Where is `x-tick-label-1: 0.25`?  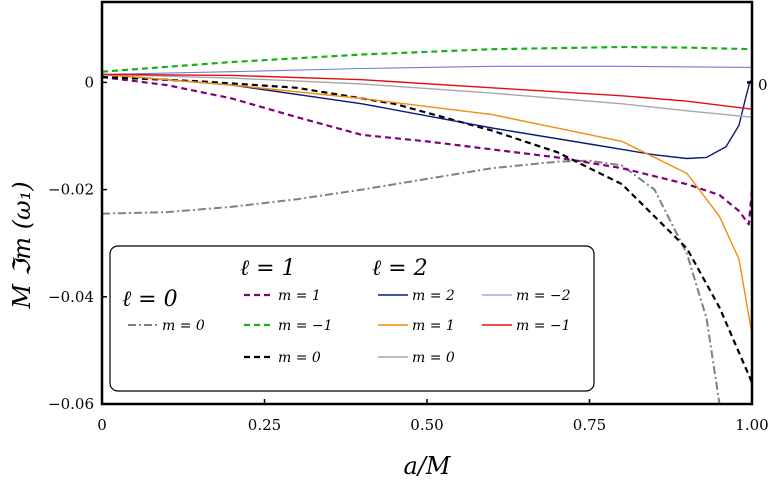 x-tick-label-1: 0.25 is located at coordinates (264, 425).